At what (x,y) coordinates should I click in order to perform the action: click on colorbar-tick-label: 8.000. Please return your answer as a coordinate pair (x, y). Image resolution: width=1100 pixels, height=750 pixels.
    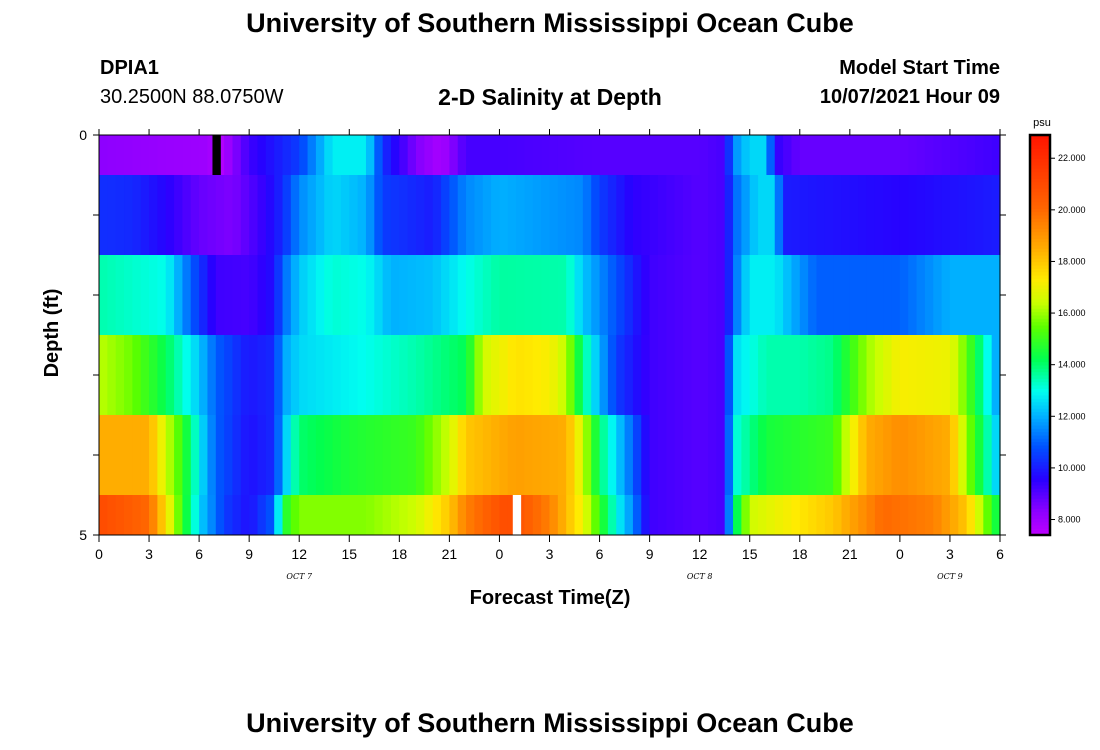
    Looking at the image, I should click on (1069, 520).